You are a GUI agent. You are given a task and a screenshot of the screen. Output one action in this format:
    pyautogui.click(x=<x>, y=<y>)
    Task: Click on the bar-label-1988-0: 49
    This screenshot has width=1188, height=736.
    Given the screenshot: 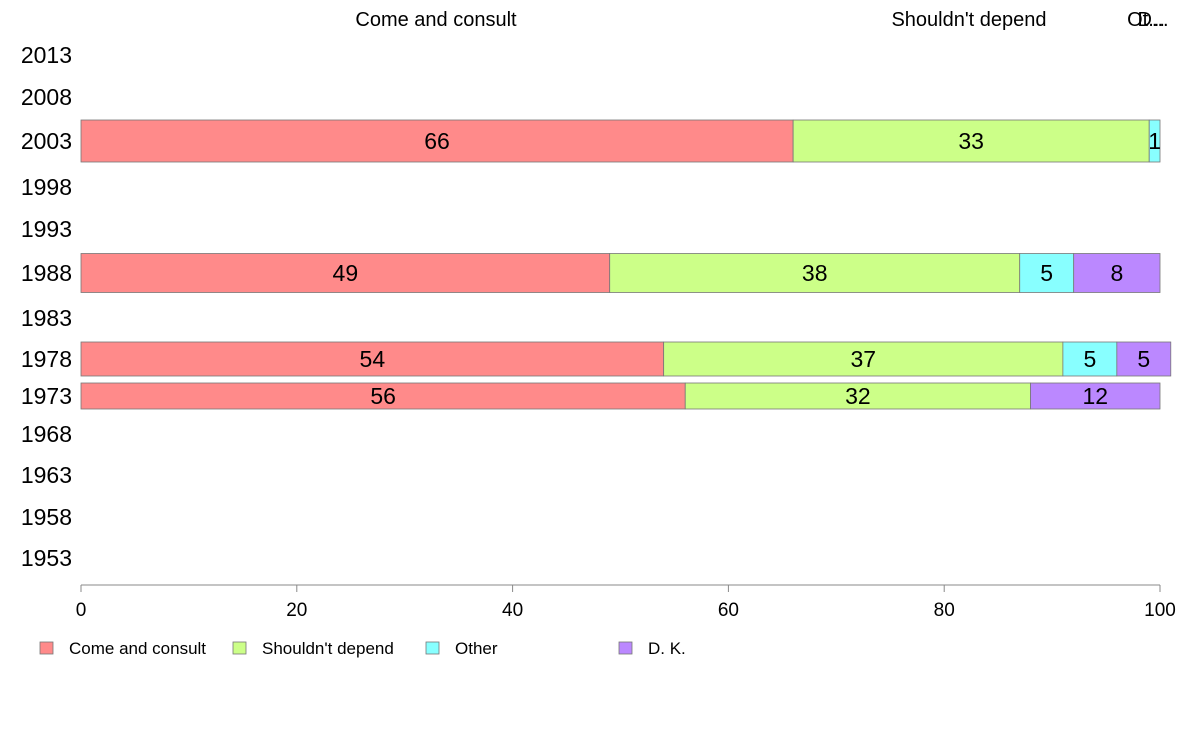 What is the action you would take?
    pyautogui.click(x=346, y=273)
    